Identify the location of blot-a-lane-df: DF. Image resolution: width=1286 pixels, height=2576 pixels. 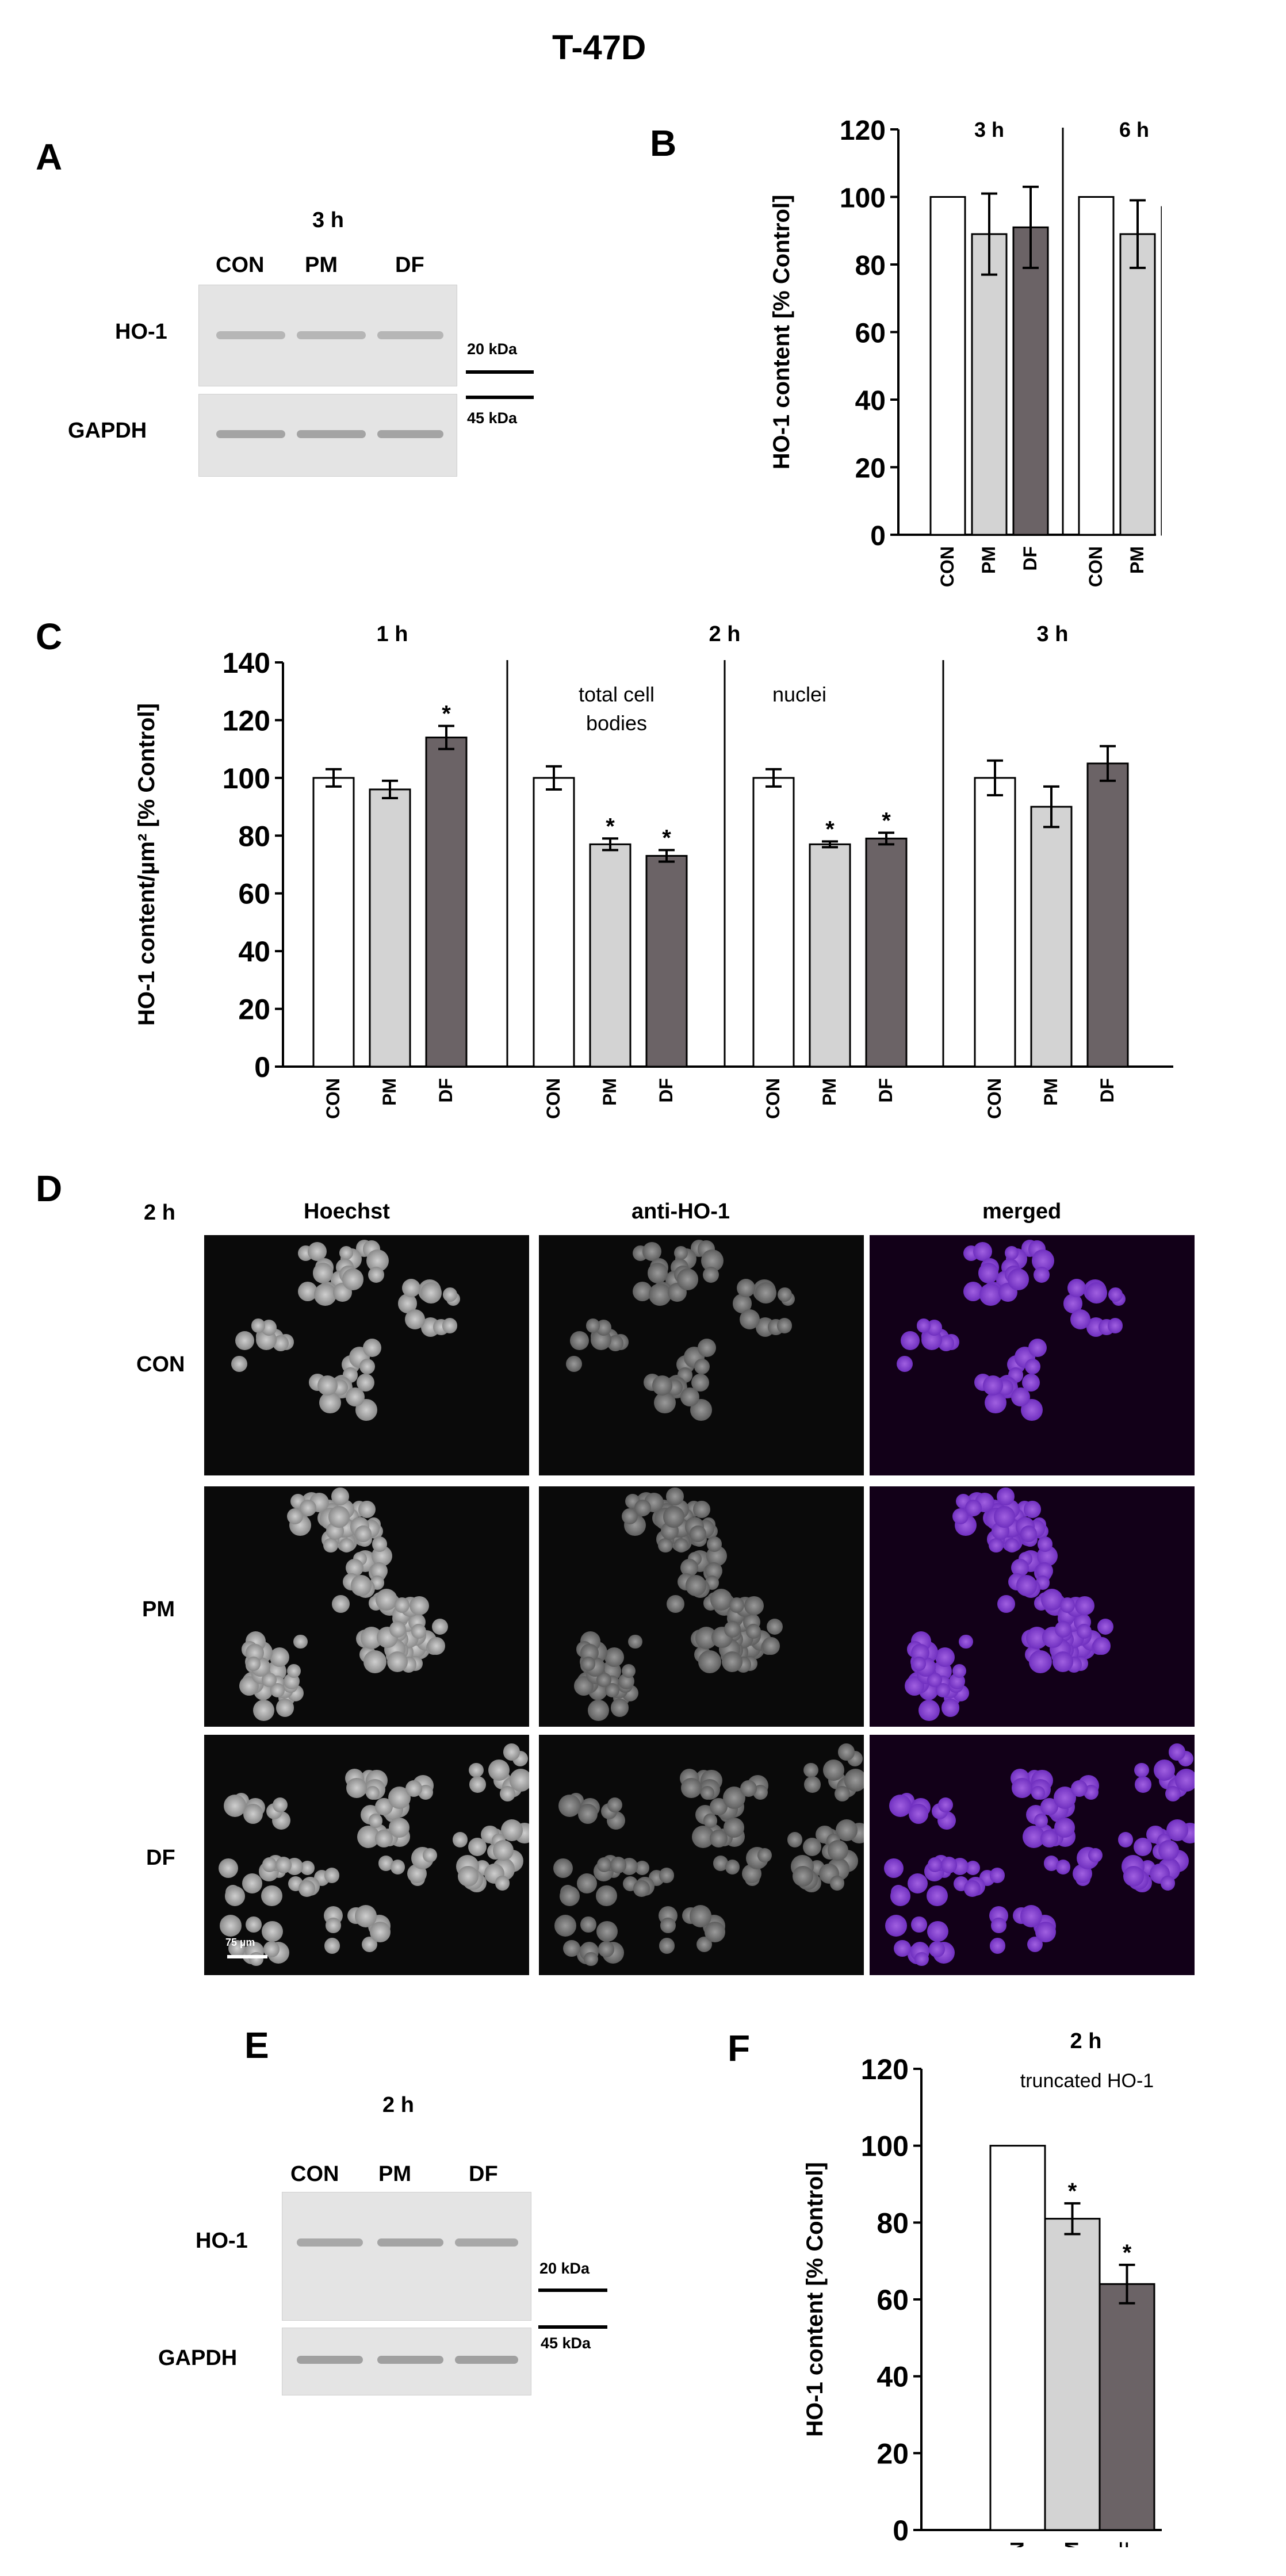
(410, 265).